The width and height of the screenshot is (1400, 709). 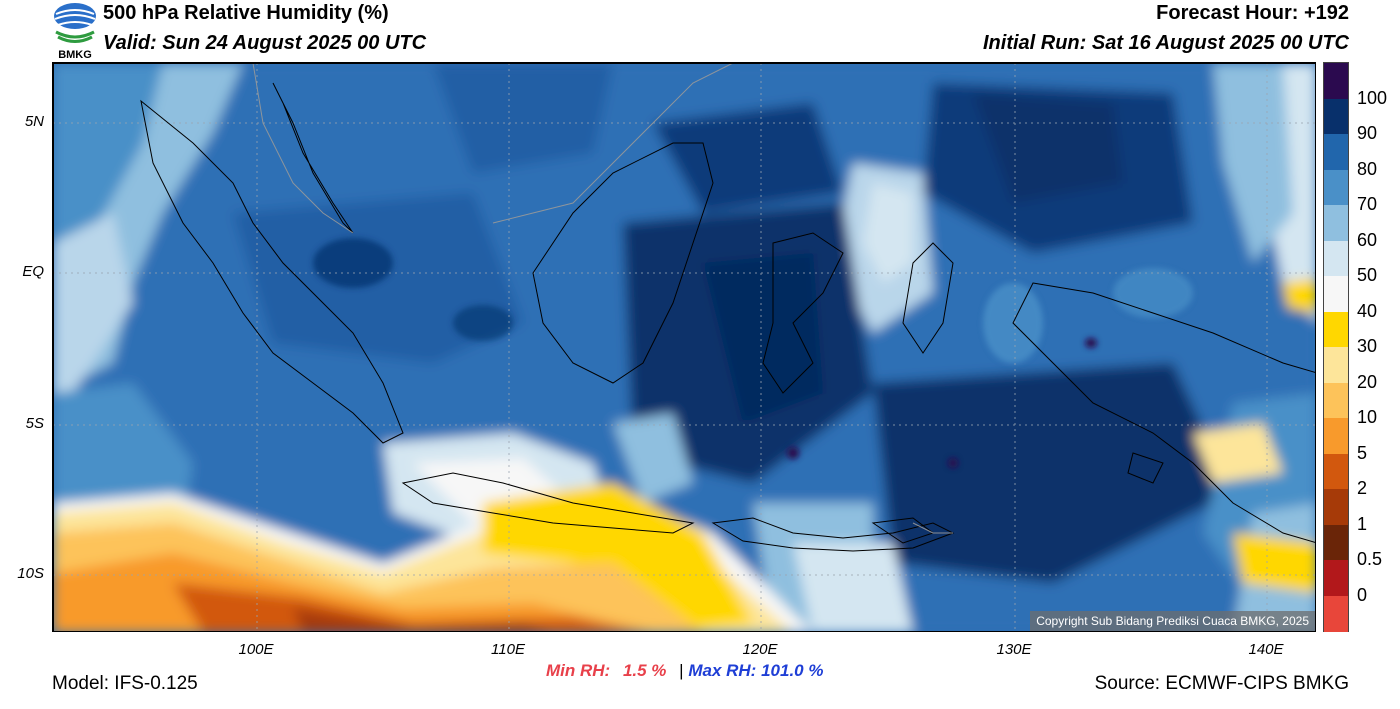 What do you see at coordinates (125, 683) in the screenshot?
I see `model-label: Model: IFS-0.125` at bounding box center [125, 683].